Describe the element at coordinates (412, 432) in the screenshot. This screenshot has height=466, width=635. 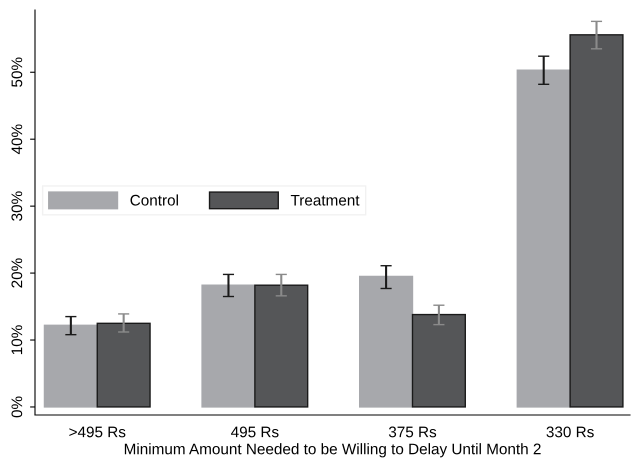
I see `x-tick-label: 375 Rs` at that location.